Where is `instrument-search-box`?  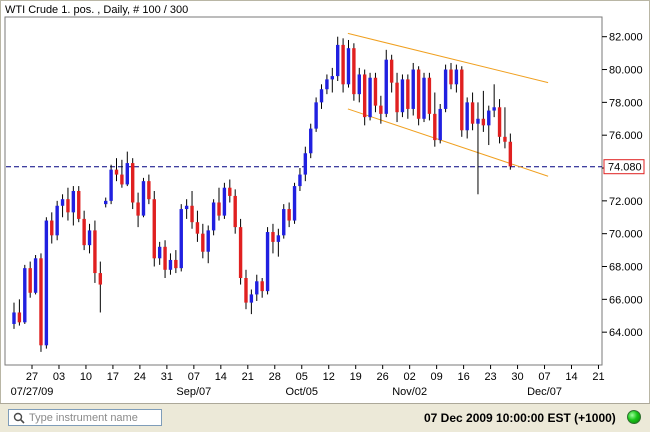
instrument-search-box is located at coordinates (85, 417).